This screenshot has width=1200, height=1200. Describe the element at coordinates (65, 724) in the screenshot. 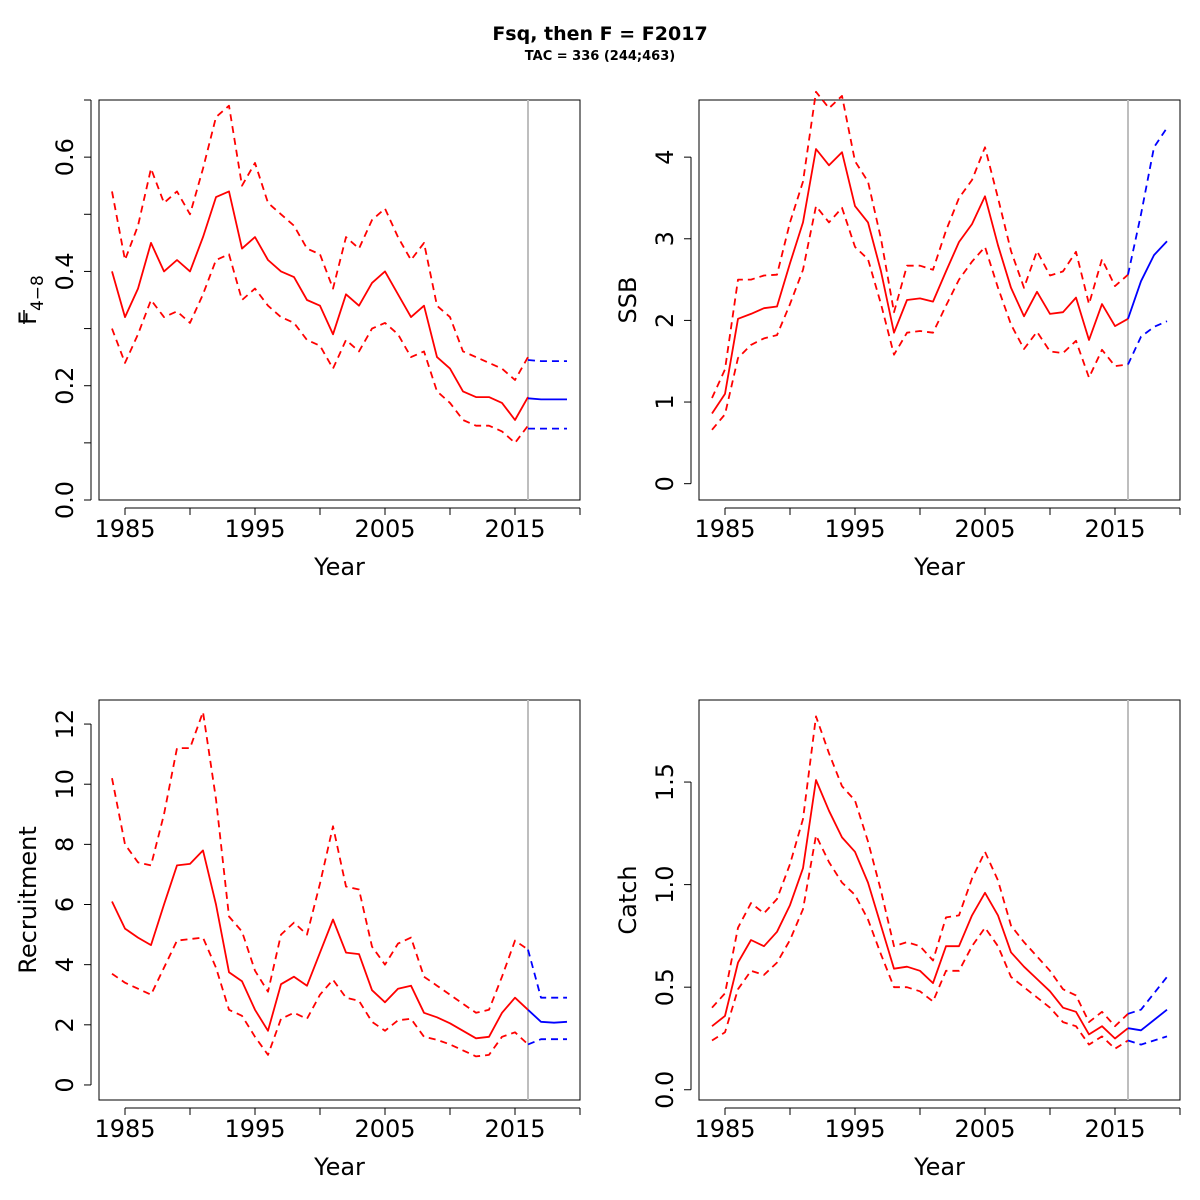

I see `y-tick-label: 12` at that location.